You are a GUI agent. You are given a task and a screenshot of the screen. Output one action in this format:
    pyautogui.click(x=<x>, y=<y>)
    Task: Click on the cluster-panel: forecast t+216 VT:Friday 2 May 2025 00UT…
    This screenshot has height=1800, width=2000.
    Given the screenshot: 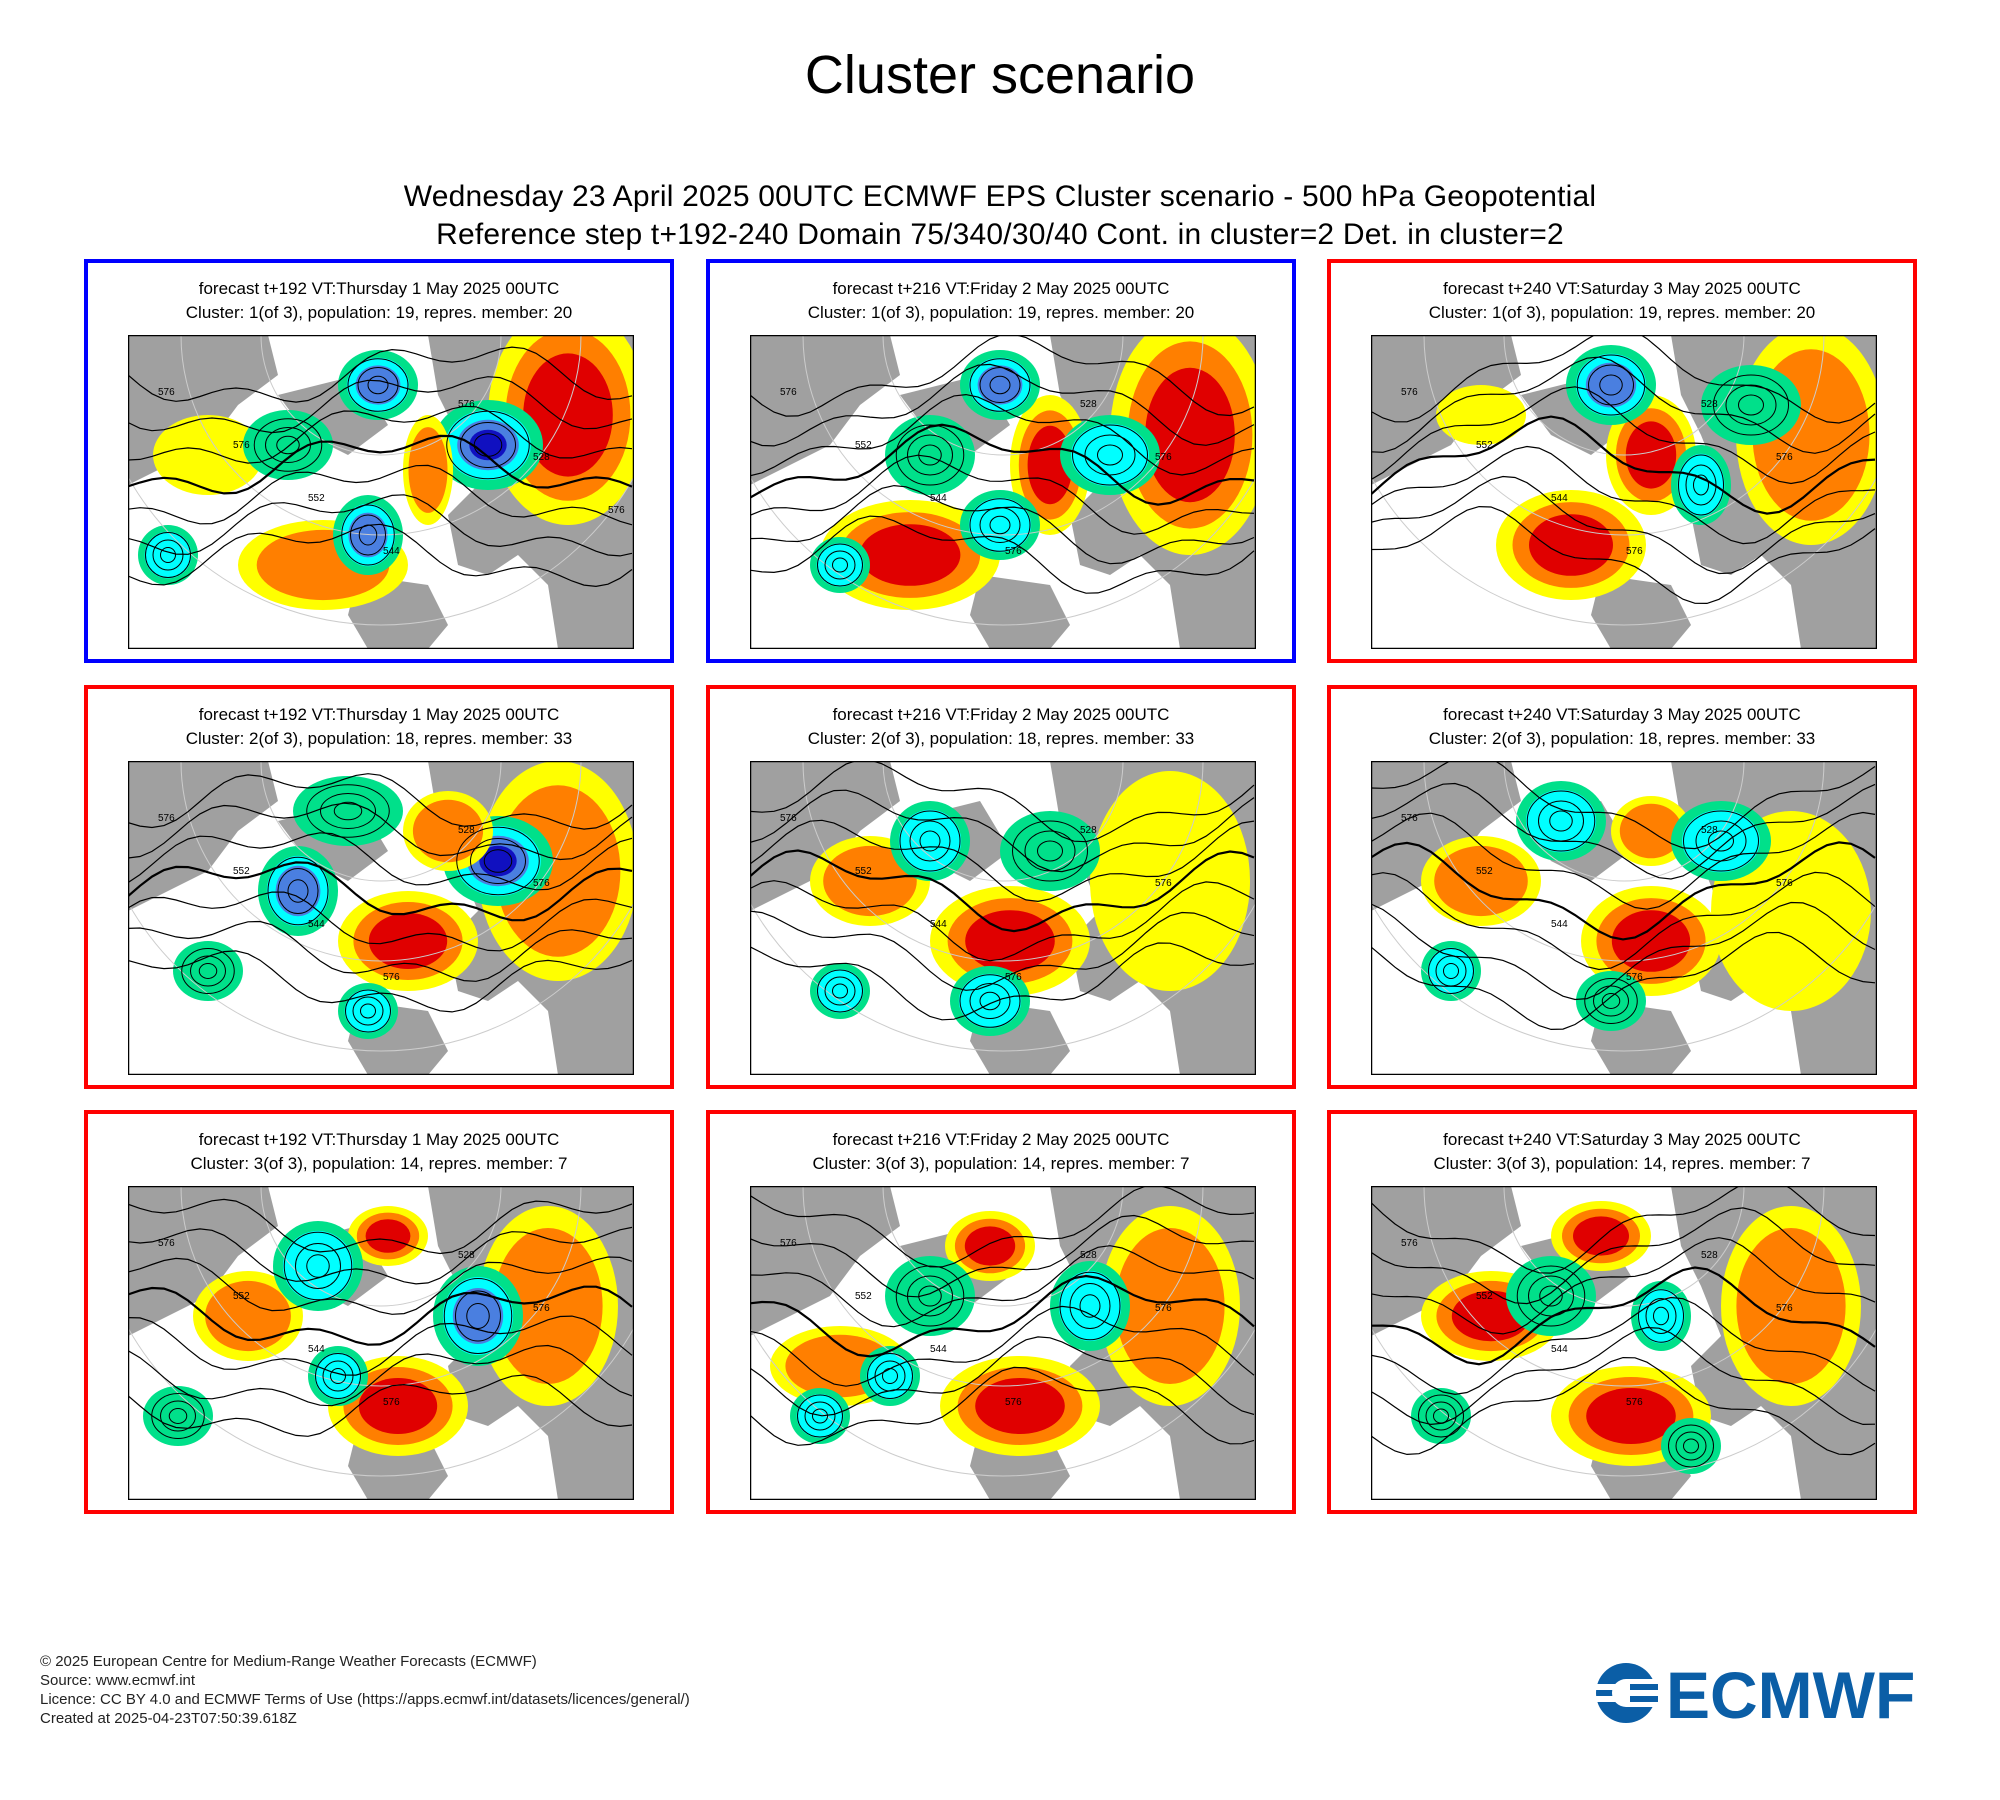 What is the action you would take?
    pyautogui.click(x=1001, y=461)
    